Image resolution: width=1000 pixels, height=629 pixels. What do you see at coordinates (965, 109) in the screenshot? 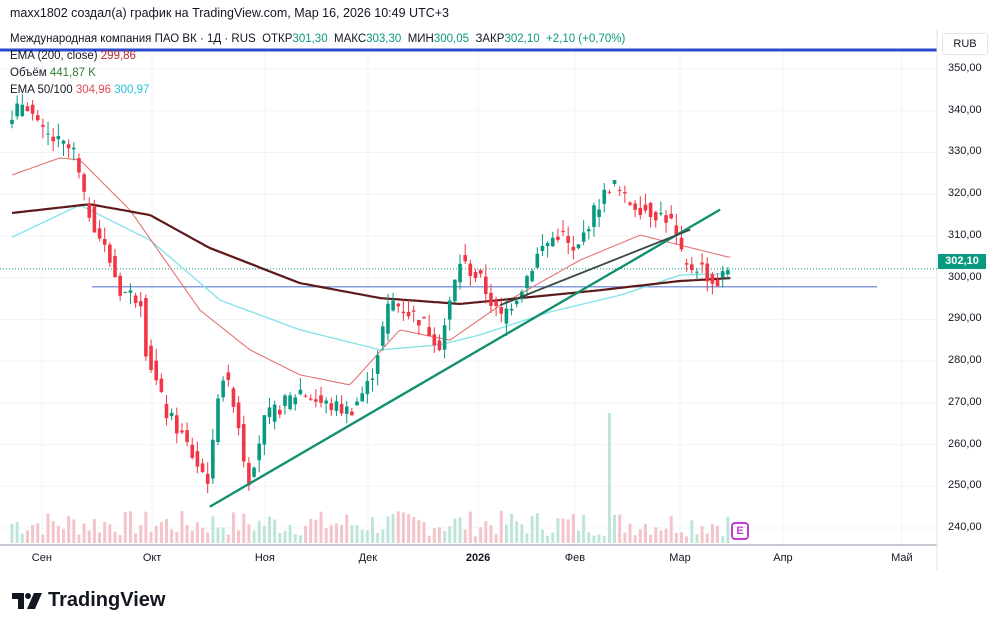
I see `price-tick: 340,00` at bounding box center [965, 109].